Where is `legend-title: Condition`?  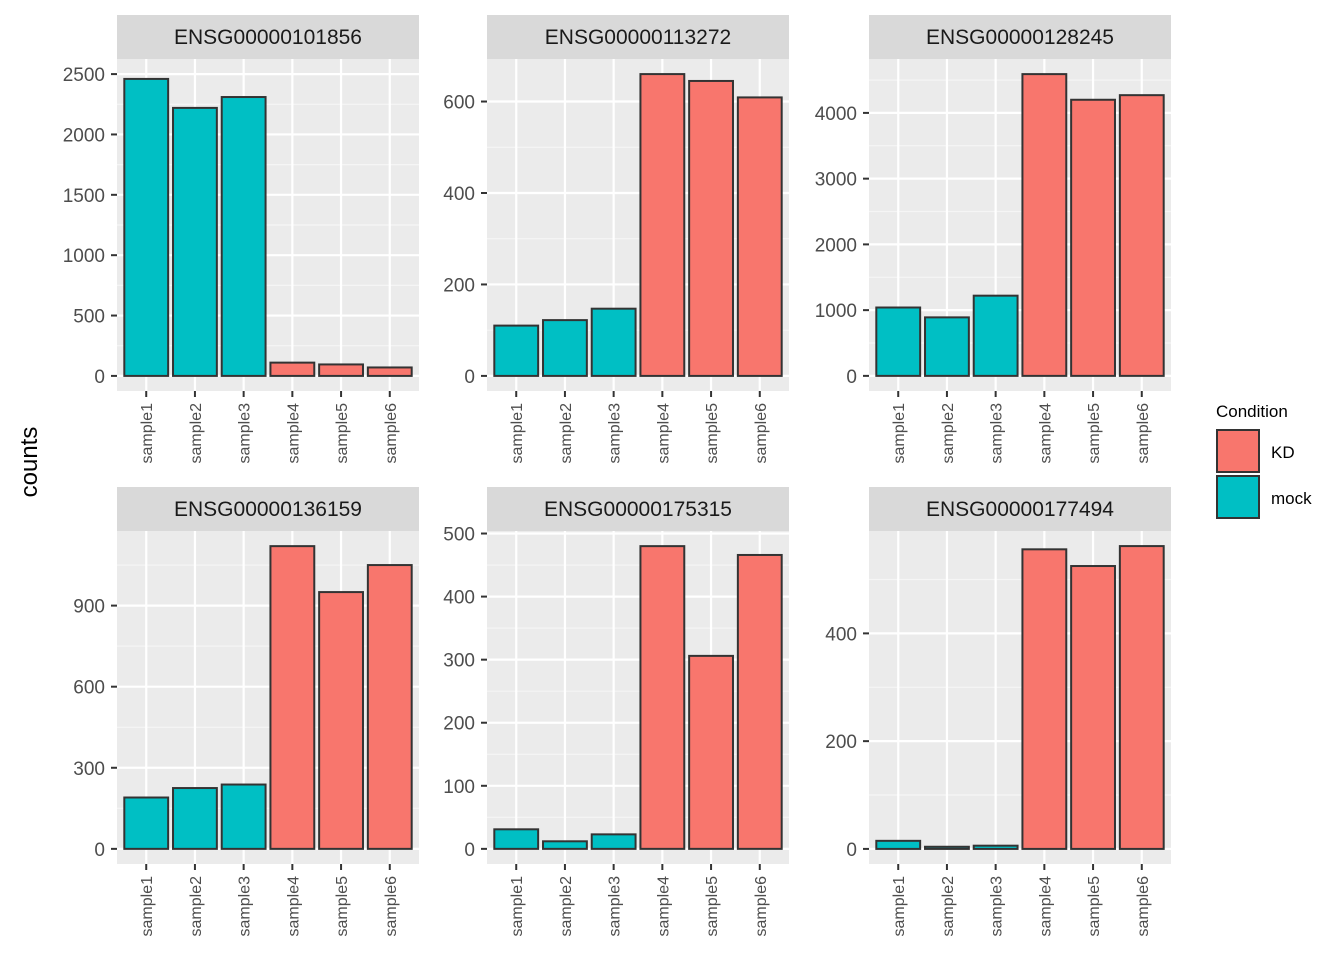
legend-title: Condition is located at coordinates (1252, 411).